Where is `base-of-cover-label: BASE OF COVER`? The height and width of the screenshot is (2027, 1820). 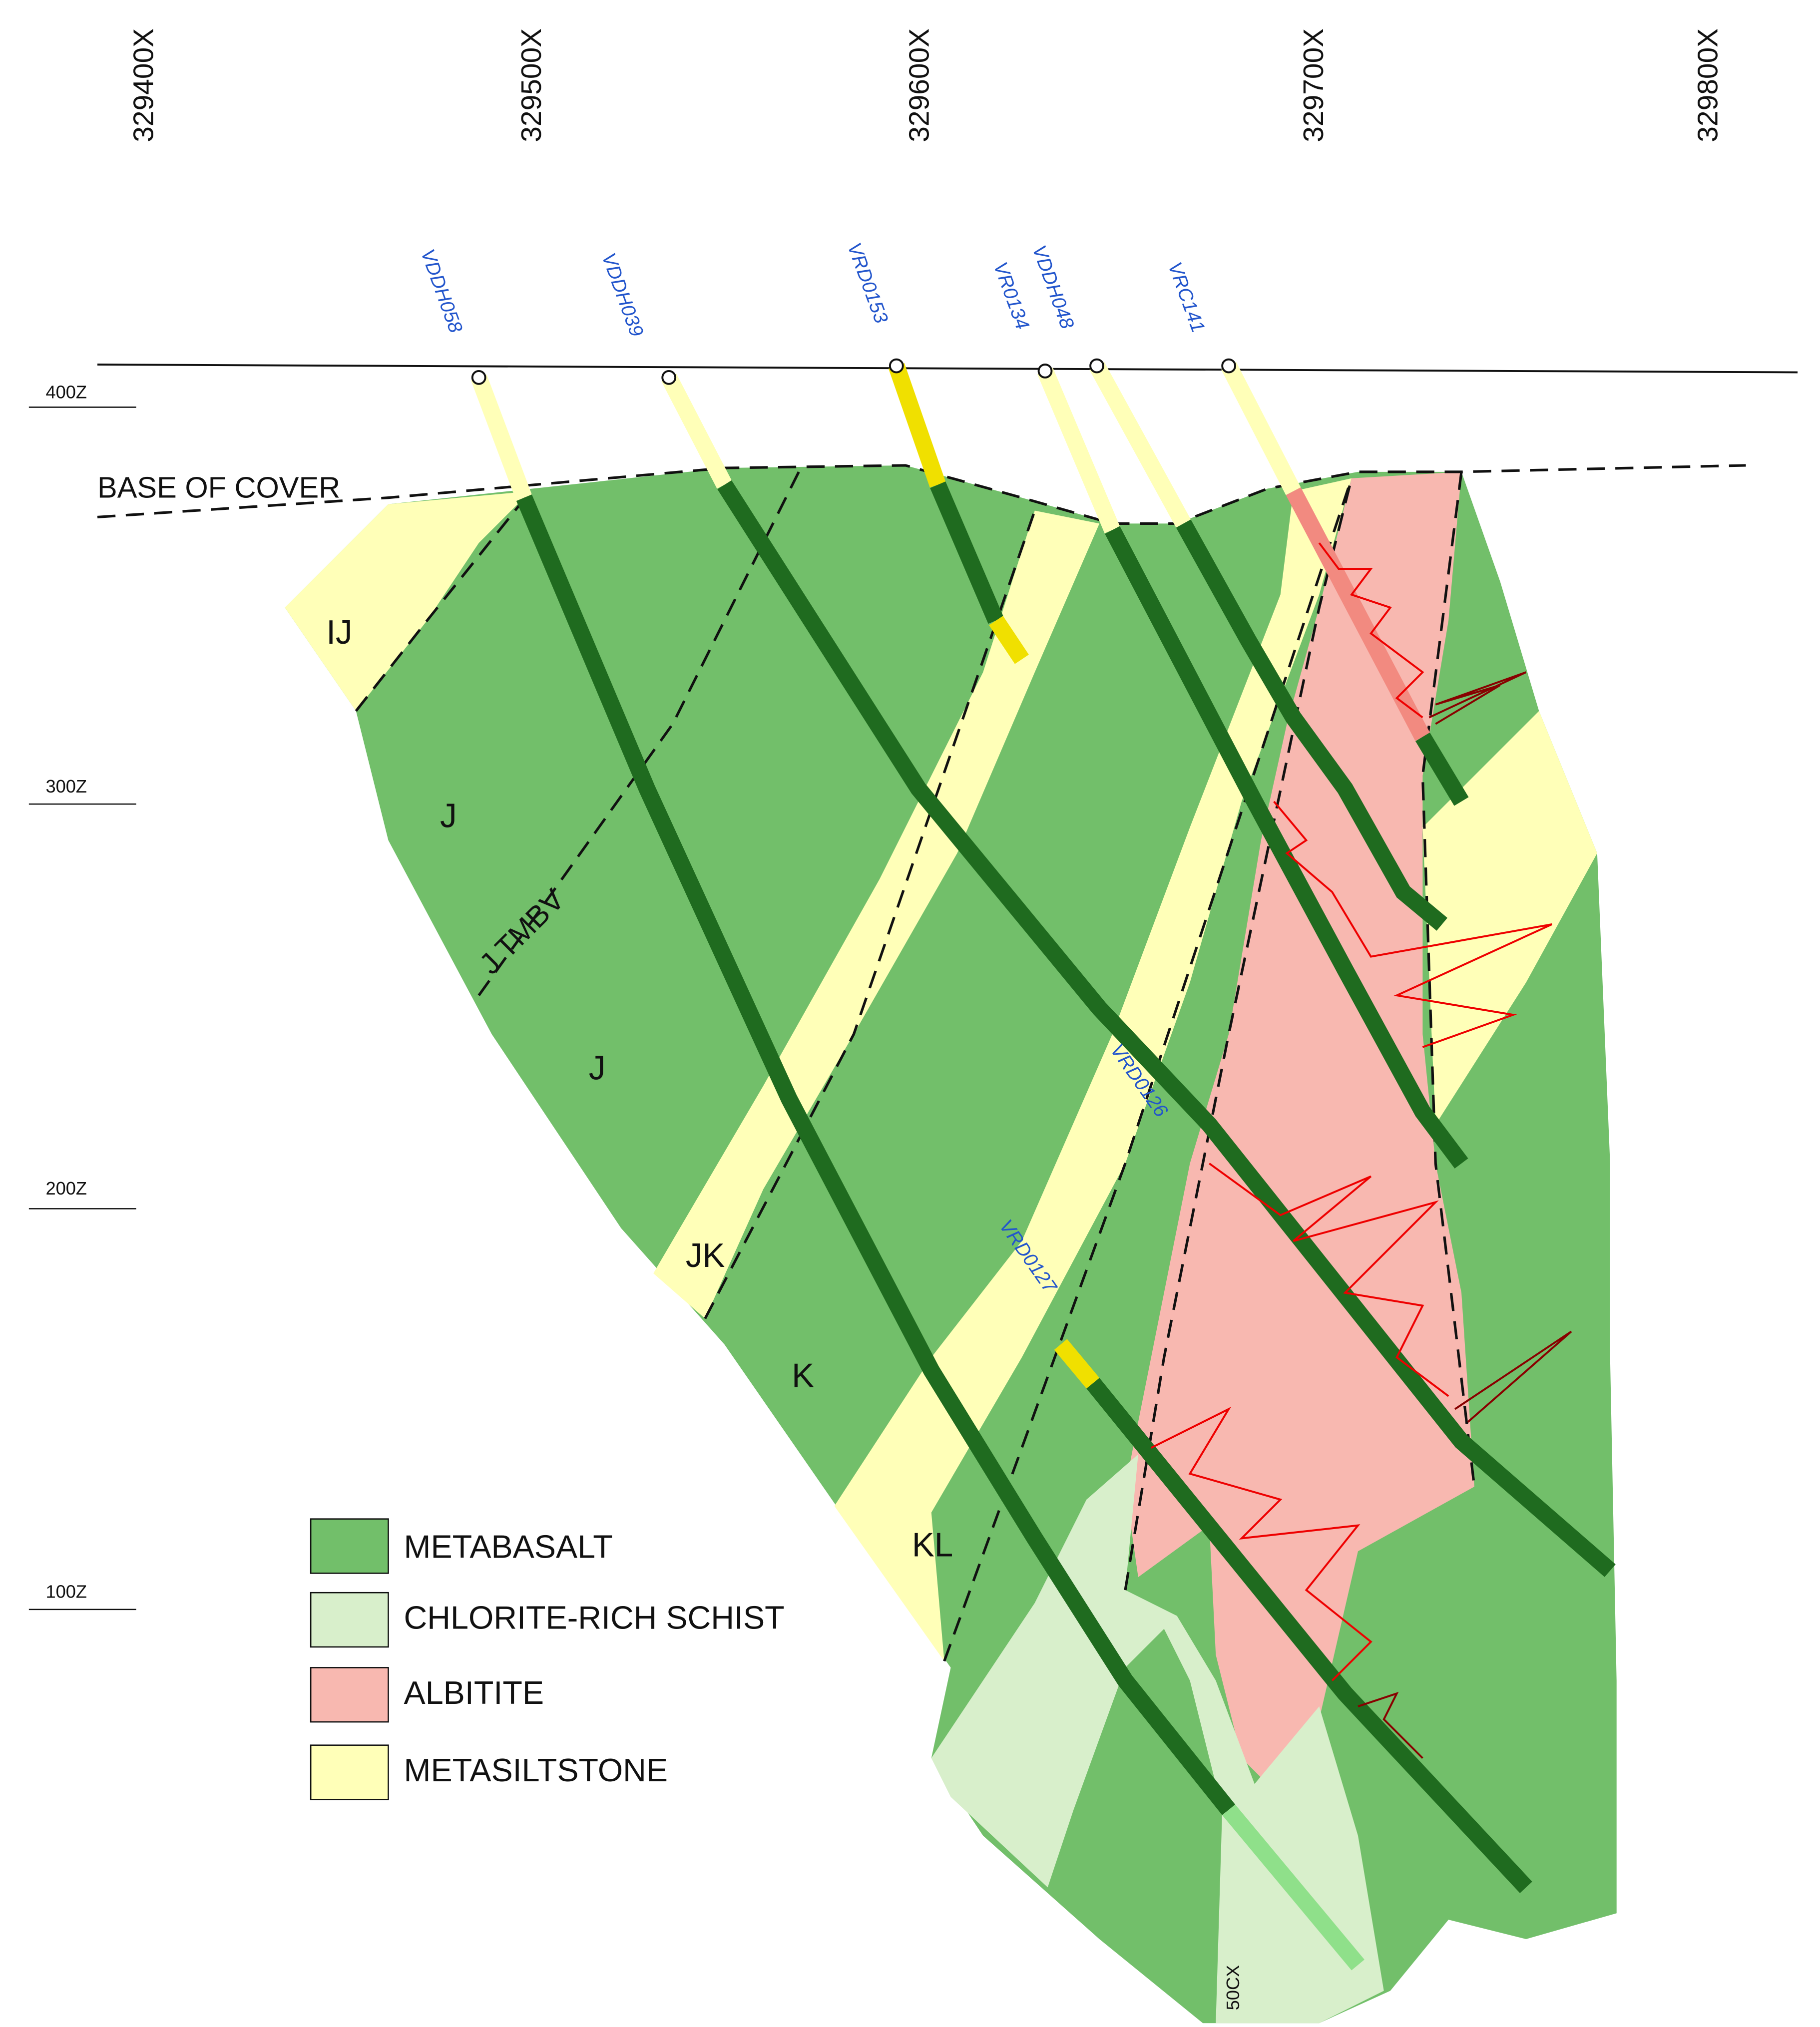
base-of-cover-label: BASE OF COVER is located at coordinates (218, 487).